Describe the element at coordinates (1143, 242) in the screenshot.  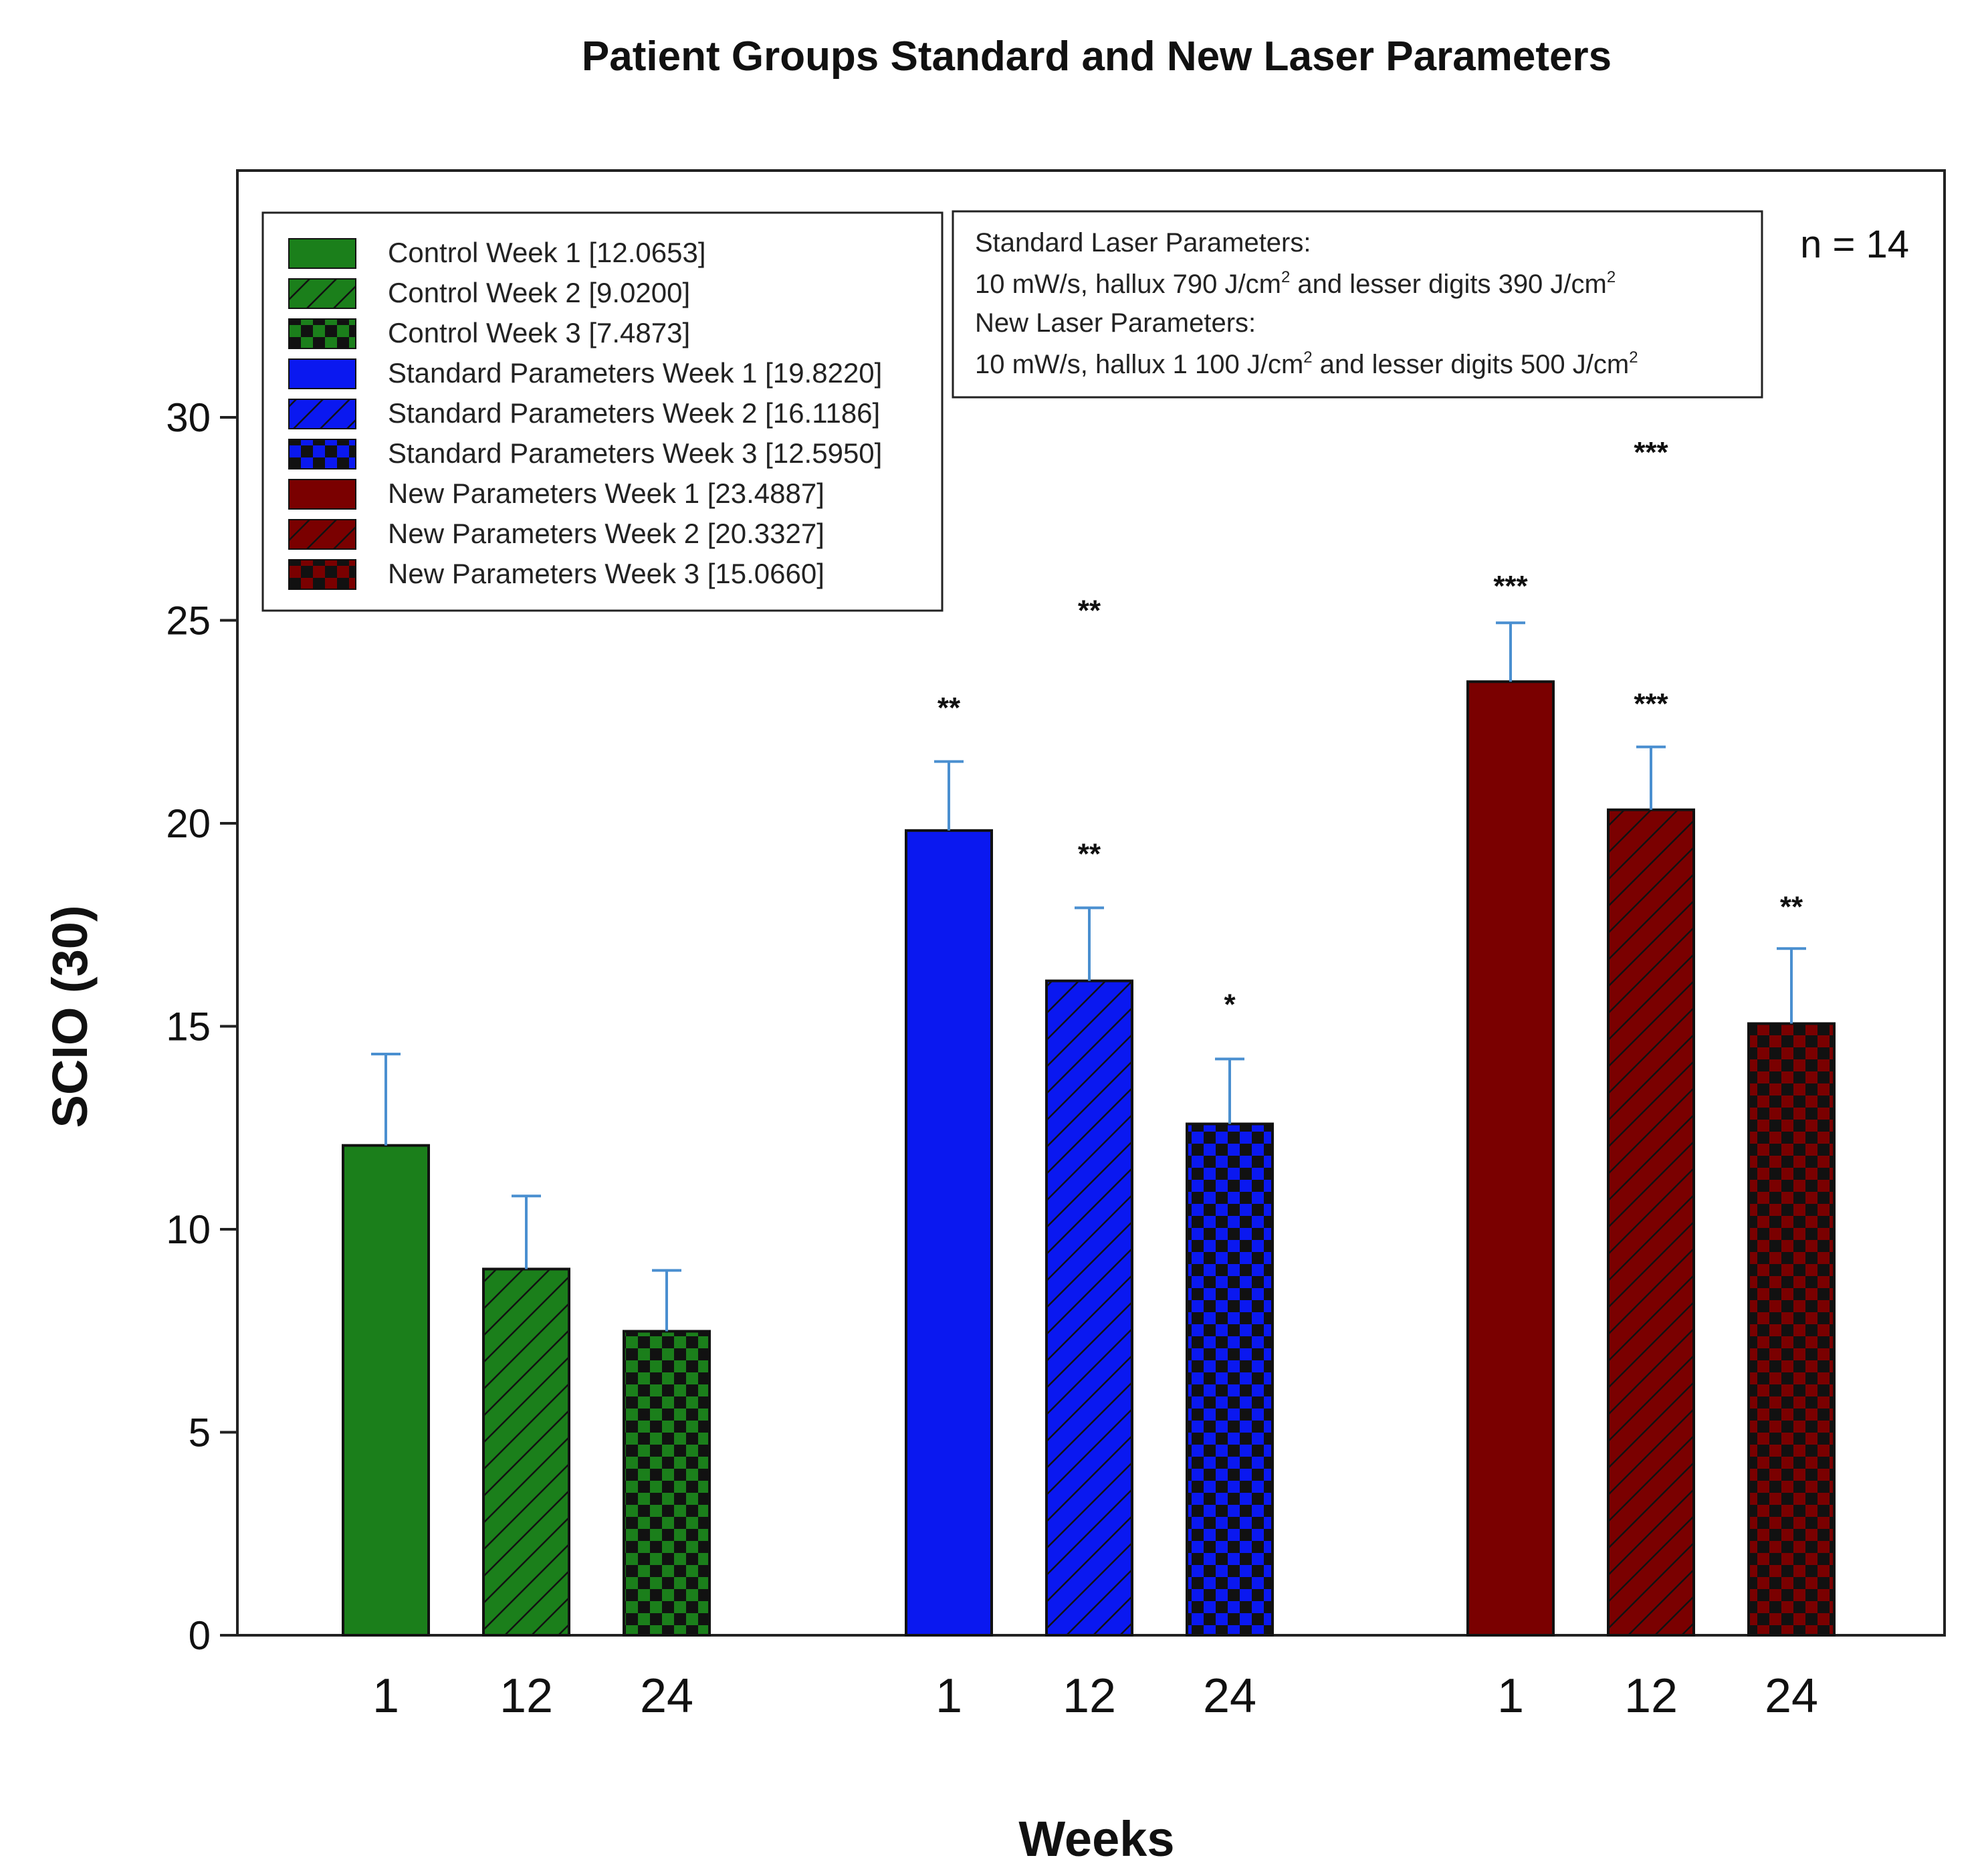
I see `standard-parameters-heading: Standard Laser Parameters:` at that location.